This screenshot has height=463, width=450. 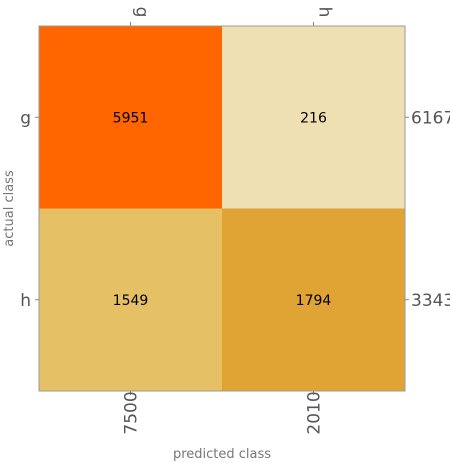 I want to click on cell-value-g-h: 216, so click(x=313, y=118).